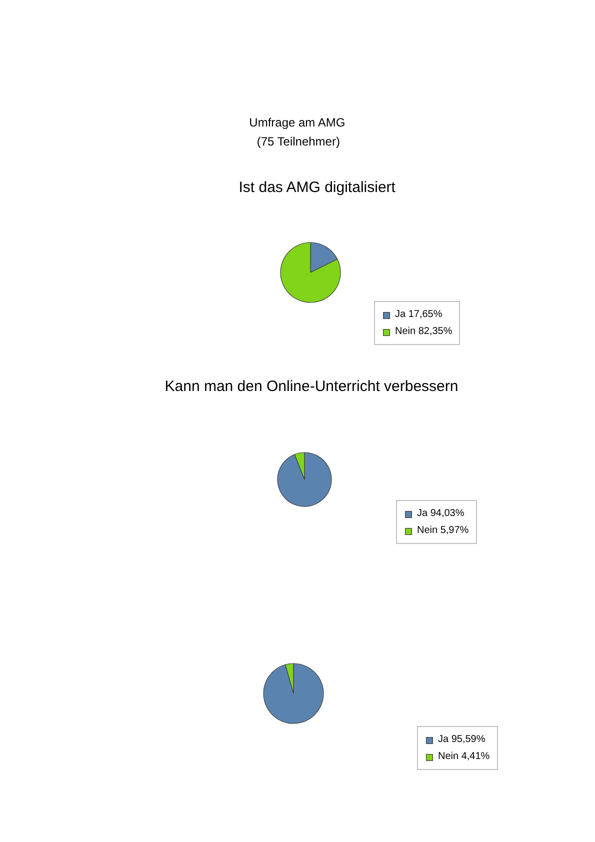 Image resolution: width=595 pixels, height=842 pixels. Describe the element at coordinates (317, 187) in the screenshot. I see `chart-title: Ist das AMG digitalisiert` at that location.